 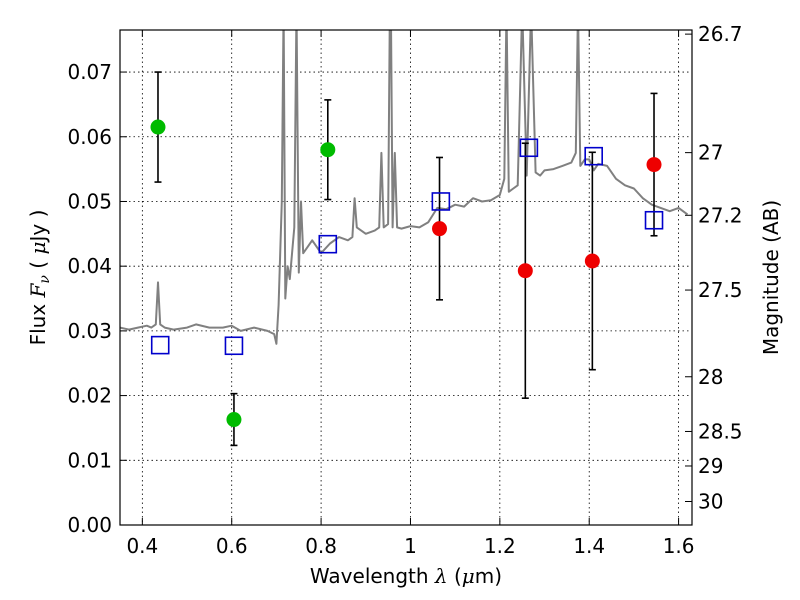 I want to click on y-axis-label: Flux Fν ( μJy ), so click(x=39, y=278).